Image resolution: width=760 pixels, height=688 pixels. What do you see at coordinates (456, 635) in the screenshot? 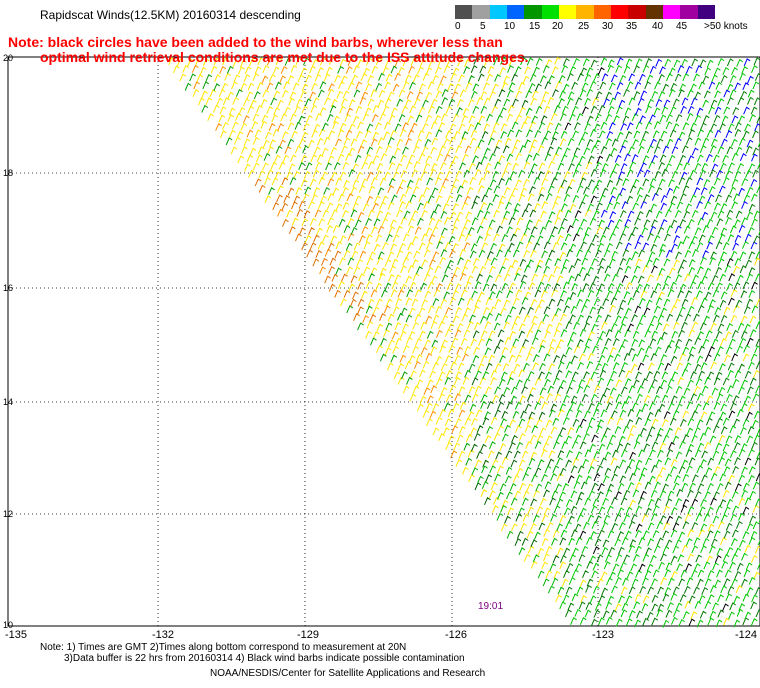
I see `x-tick-label: -126` at bounding box center [456, 635].